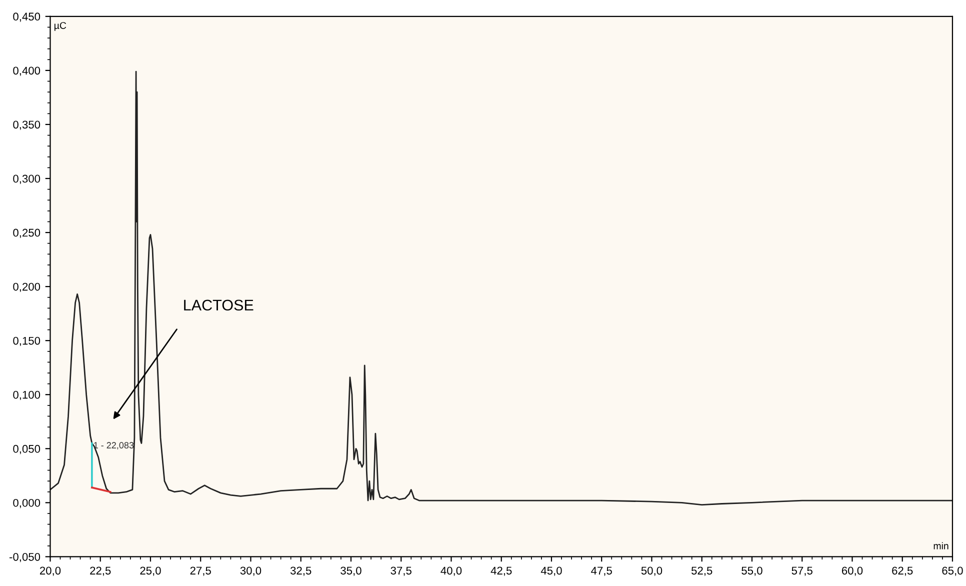 The width and height of the screenshot is (966, 586). What do you see at coordinates (26, 395) in the screenshot?
I see `y-tick-label: 0,100` at bounding box center [26, 395].